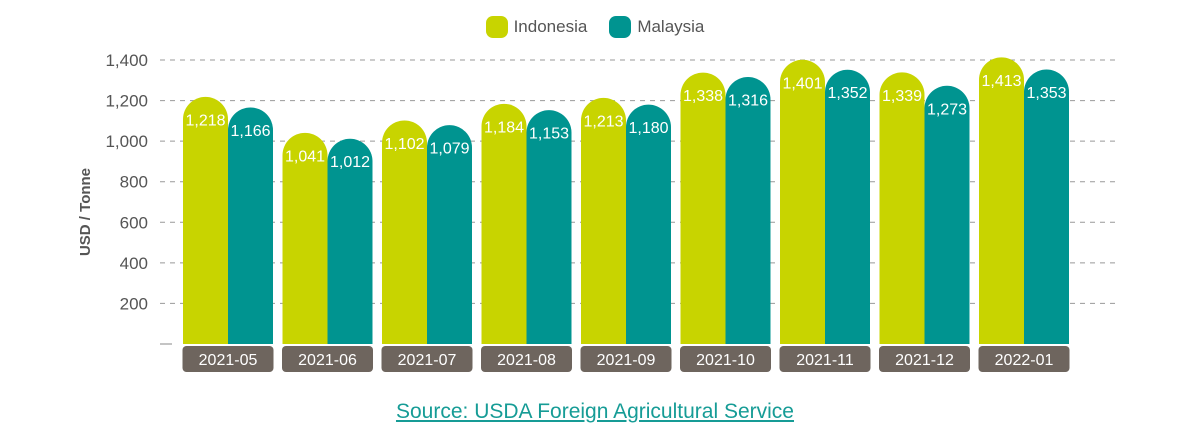  I want to click on data-label: 1,213, so click(603, 121).